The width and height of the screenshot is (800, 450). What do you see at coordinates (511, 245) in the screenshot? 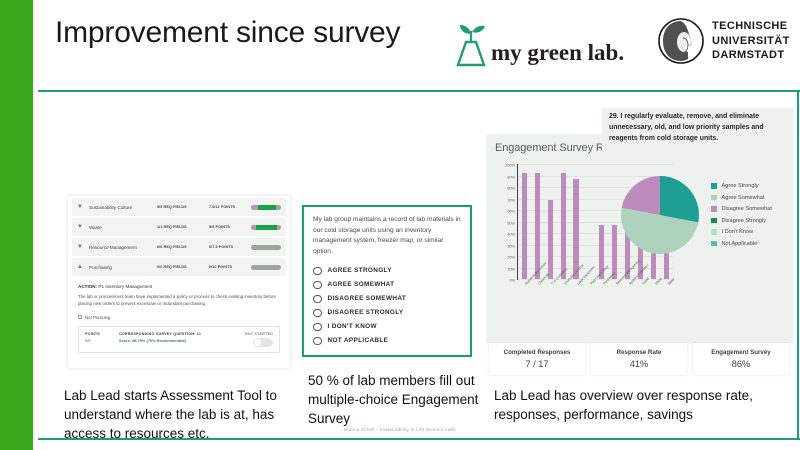
I see `y-axis-tick-label: 30%` at bounding box center [511, 245].